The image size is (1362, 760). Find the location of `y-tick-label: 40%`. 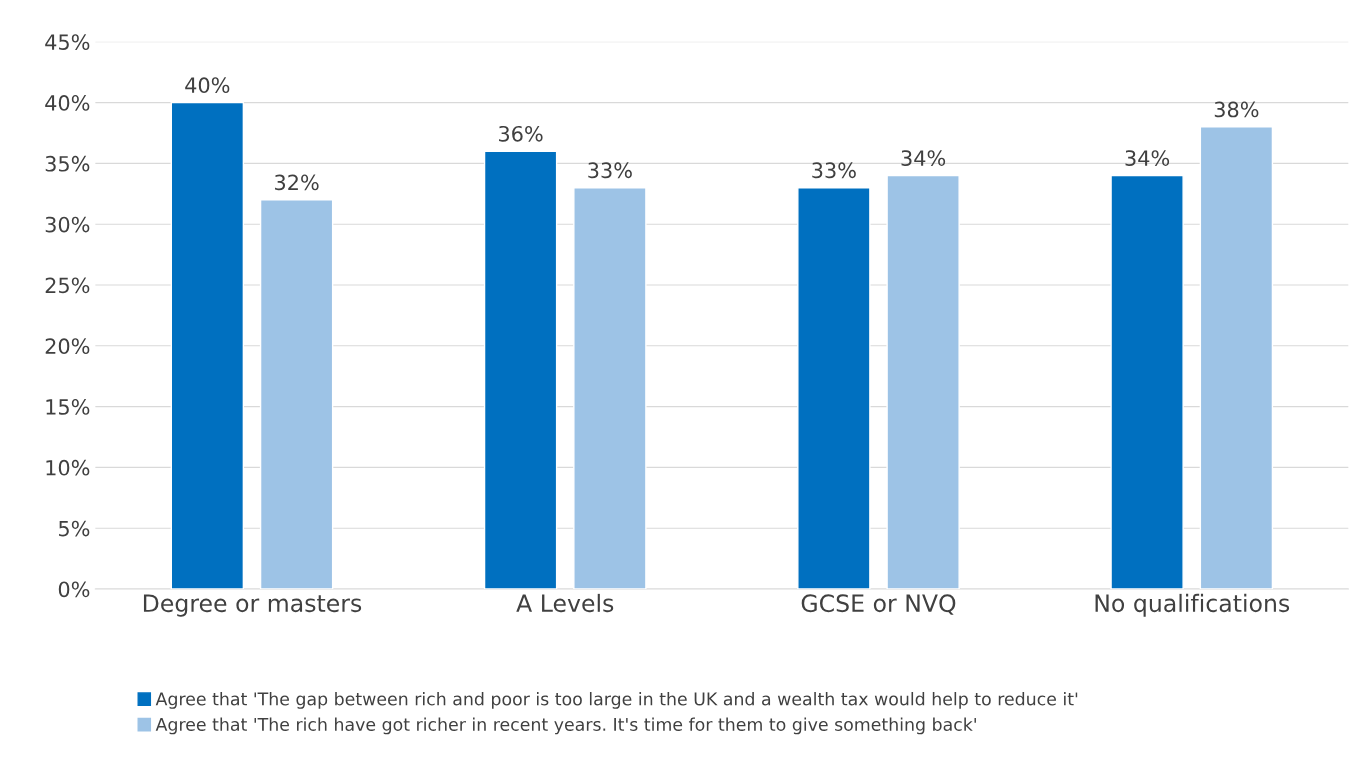

y-tick-label: 40% is located at coordinates (67, 103).